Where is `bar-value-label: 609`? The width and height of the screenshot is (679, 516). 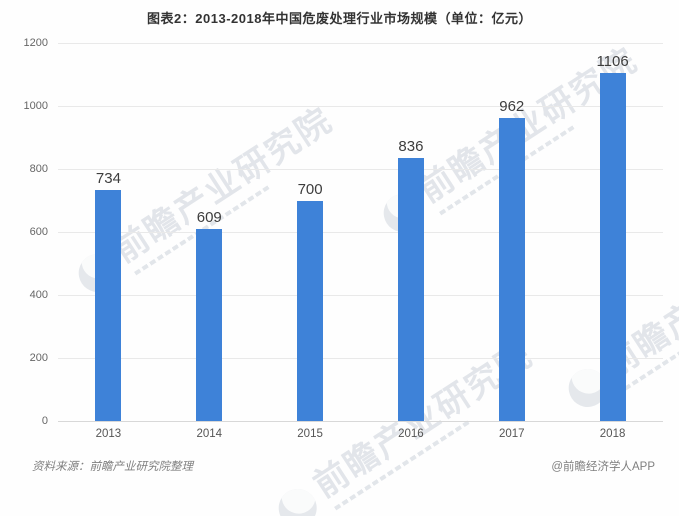
bar-value-label: 609 is located at coordinates (209, 218).